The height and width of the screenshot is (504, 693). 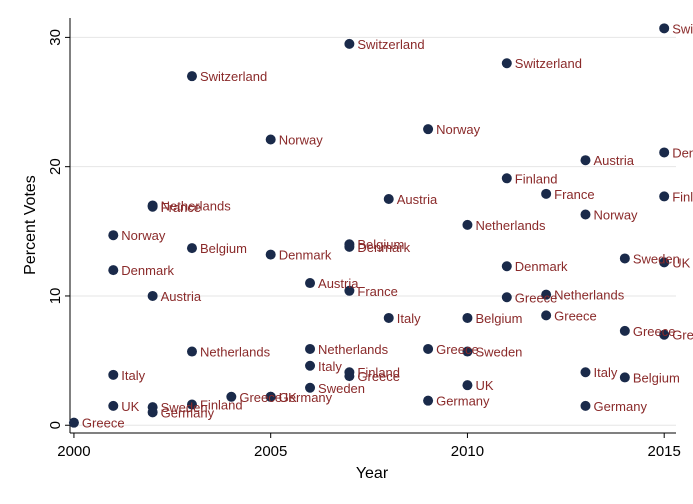 I want to click on x-tick-label: 2010, so click(x=467, y=451).